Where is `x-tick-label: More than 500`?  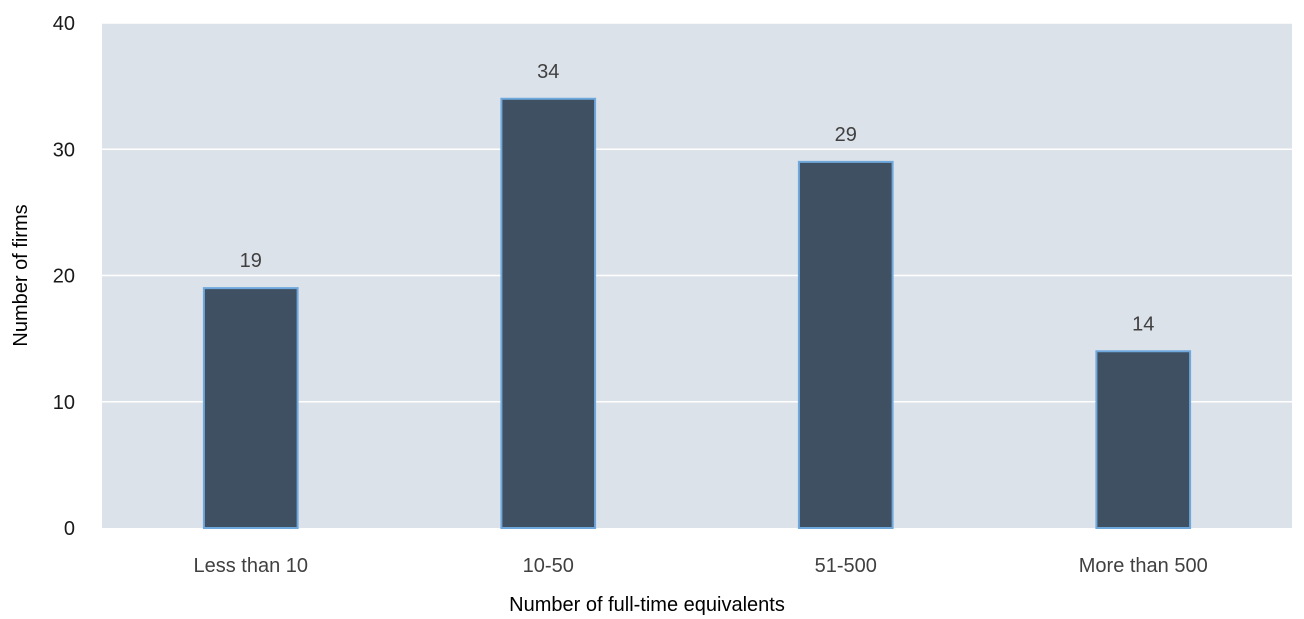 x-tick-label: More than 500 is located at coordinates (1143, 566).